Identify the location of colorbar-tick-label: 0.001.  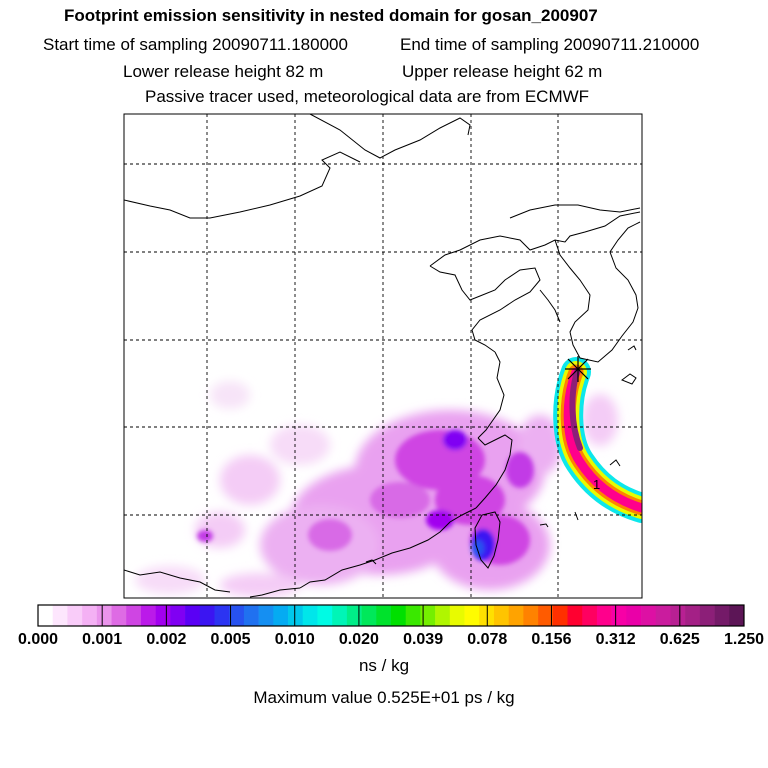
(102, 639).